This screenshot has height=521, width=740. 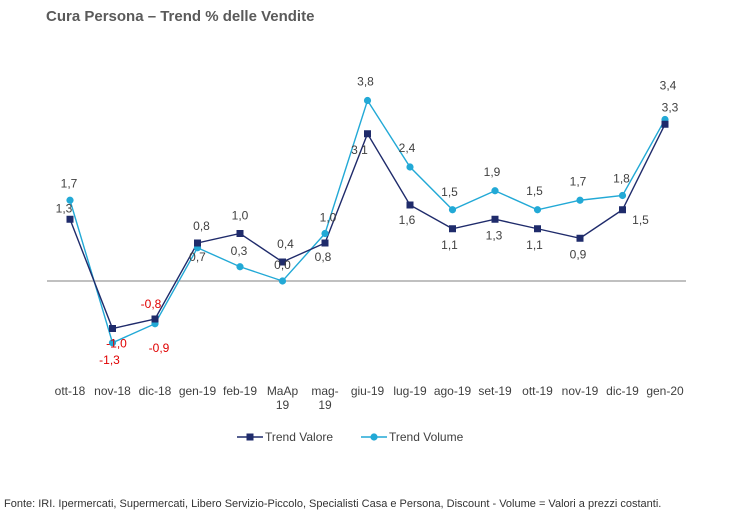 What do you see at coordinates (328, 218) in the screenshot?
I see `data-label-volume: 1,0` at bounding box center [328, 218].